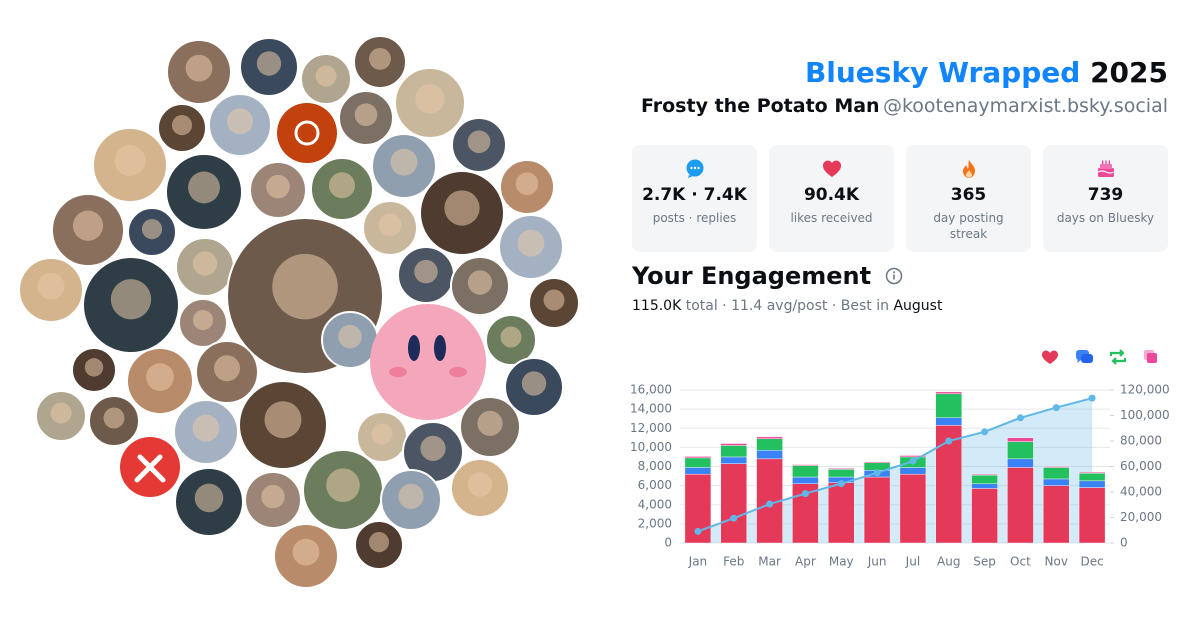 The height and width of the screenshot is (630, 1200). Describe the element at coordinates (1150, 356) in the screenshot. I see `legend-quotes` at that location.